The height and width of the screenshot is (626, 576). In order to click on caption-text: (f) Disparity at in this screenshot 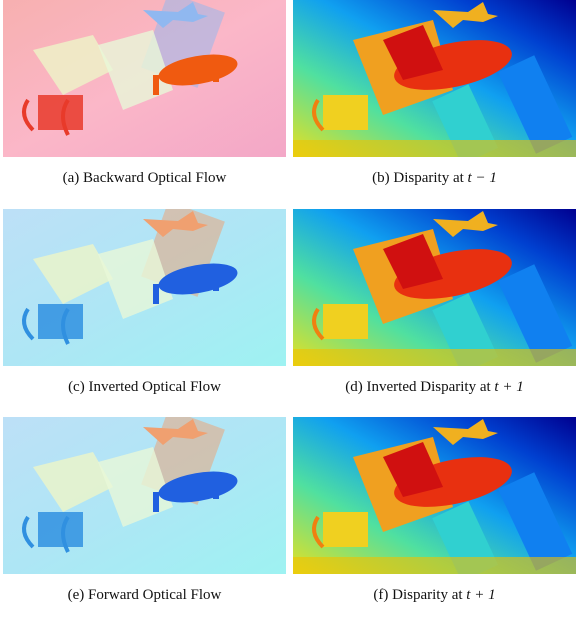, I will do `click(418, 595)`.